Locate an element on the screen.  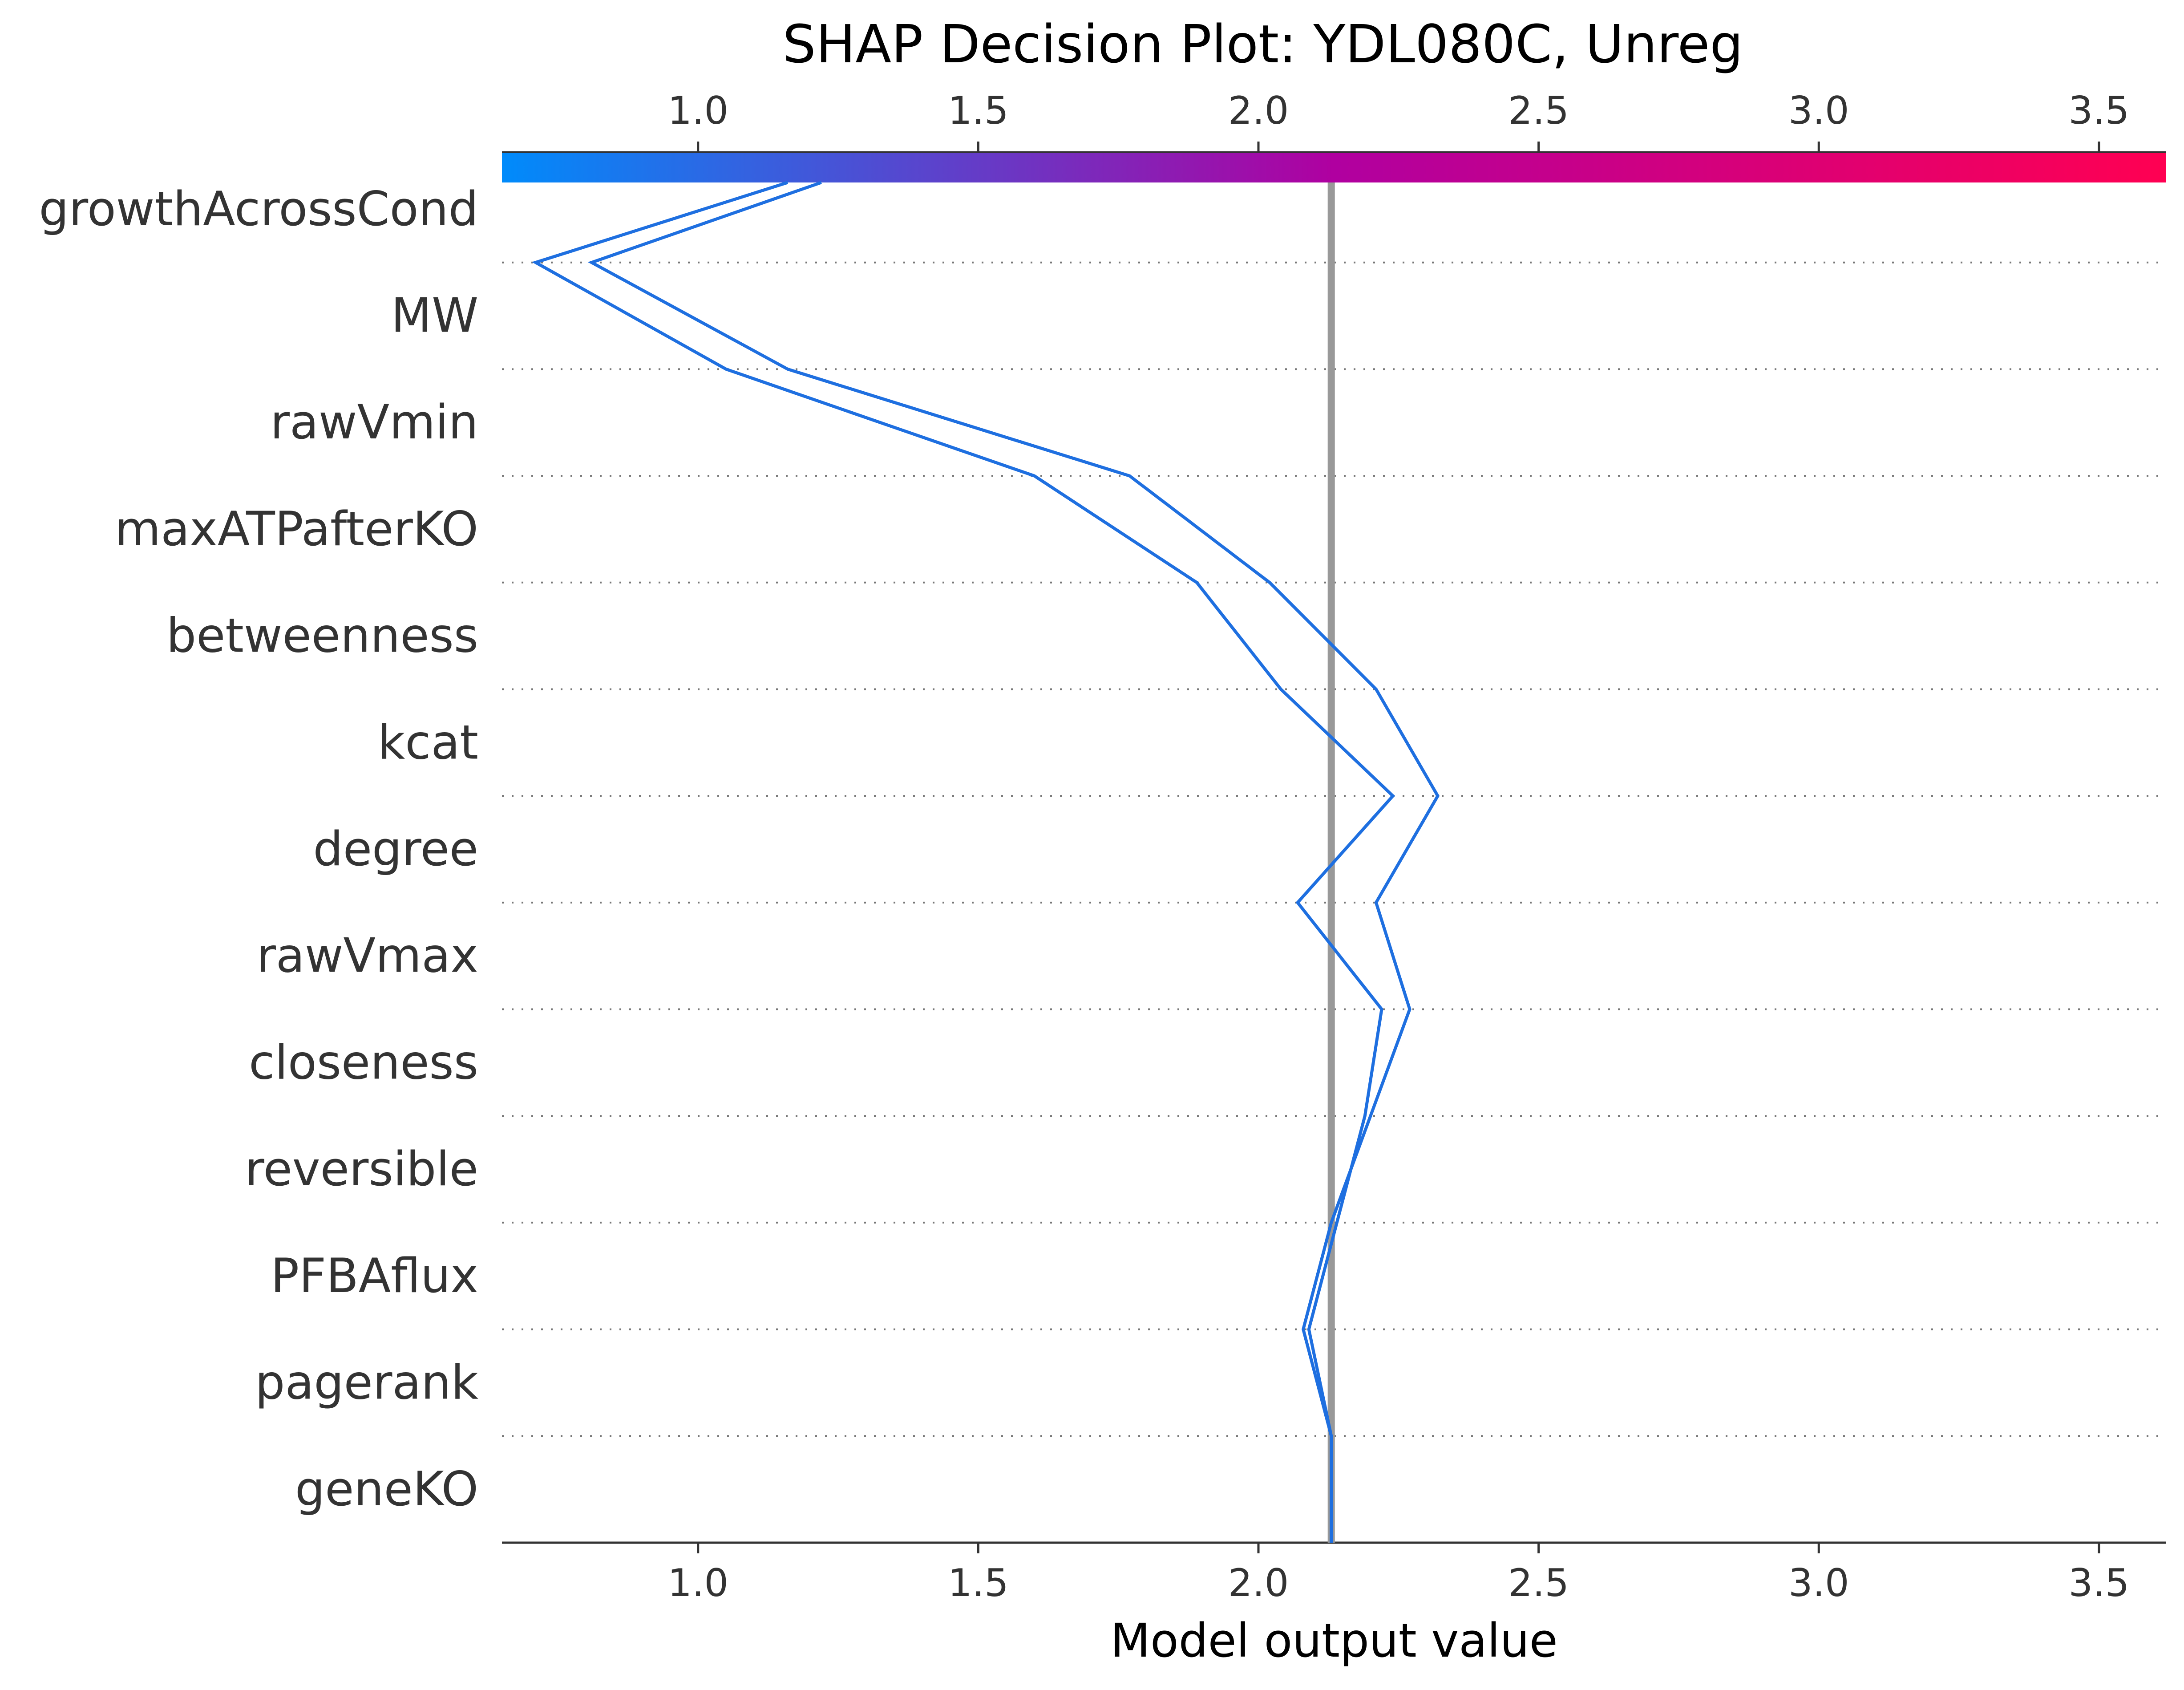
x-tick-label-top: 1.5 is located at coordinates (978, 111).